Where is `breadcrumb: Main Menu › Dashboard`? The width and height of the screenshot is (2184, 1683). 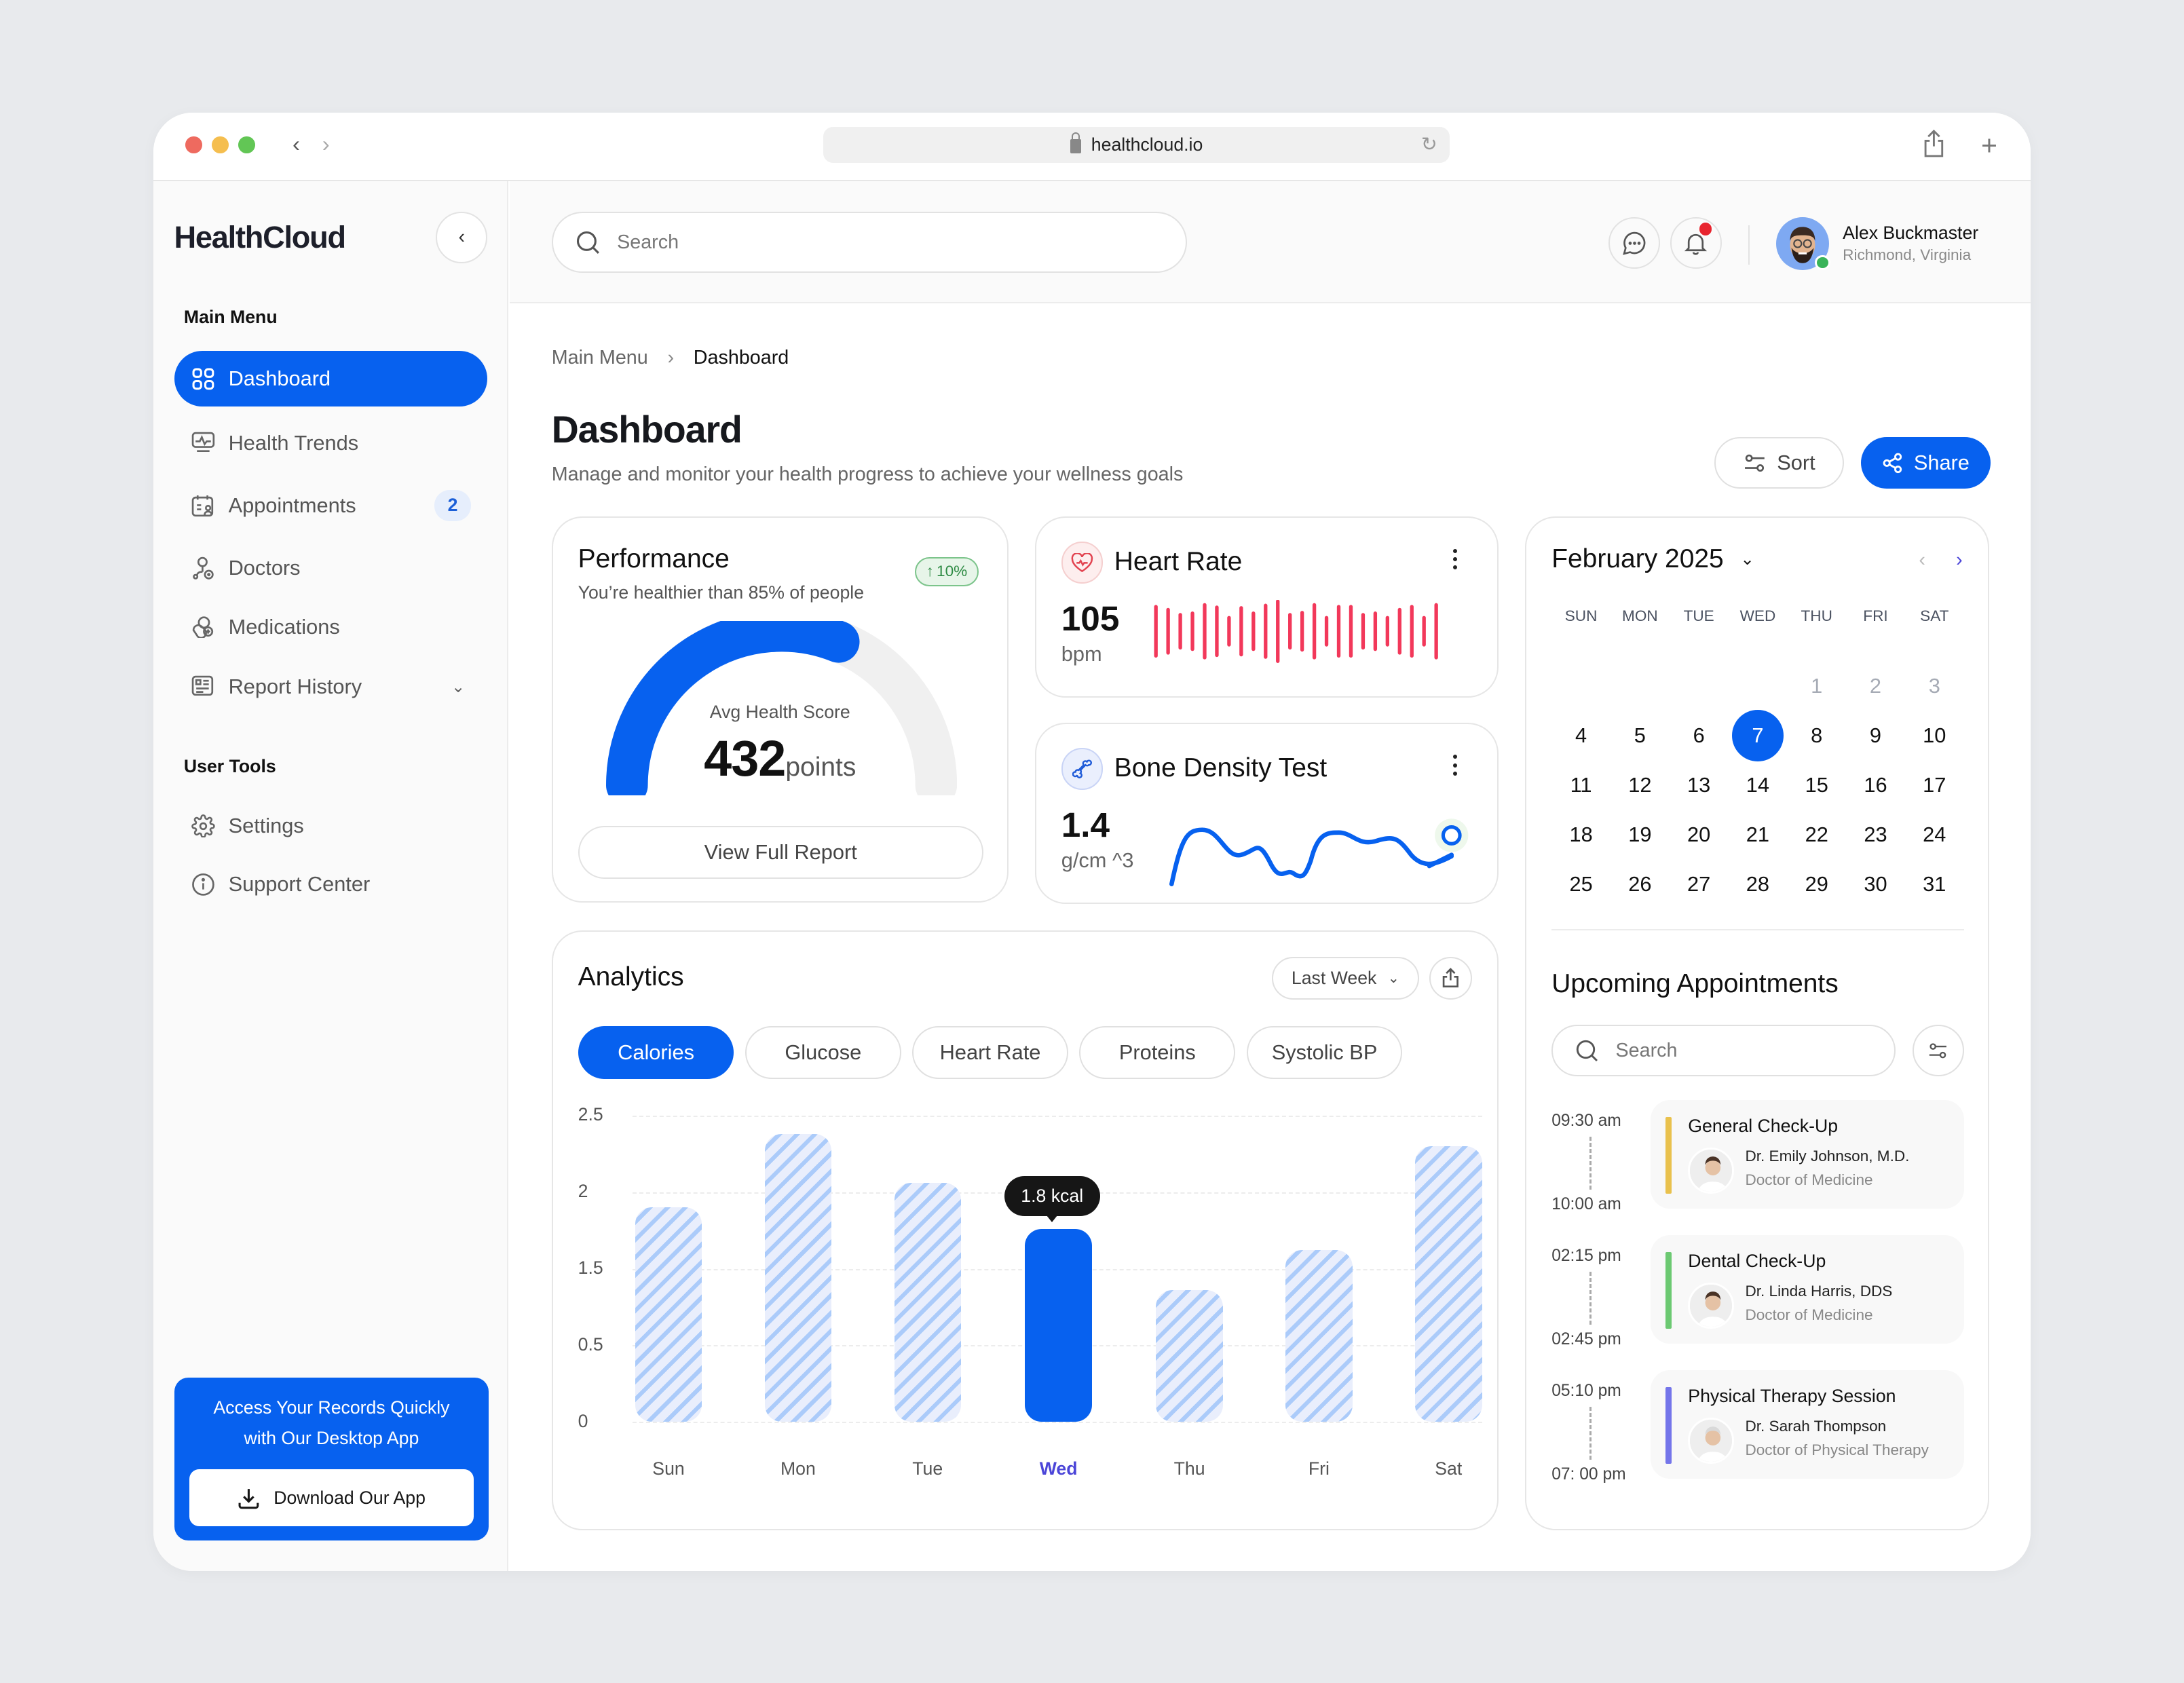
breadcrumb: Main Menu › Dashboard is located at coordinates (670, 358).